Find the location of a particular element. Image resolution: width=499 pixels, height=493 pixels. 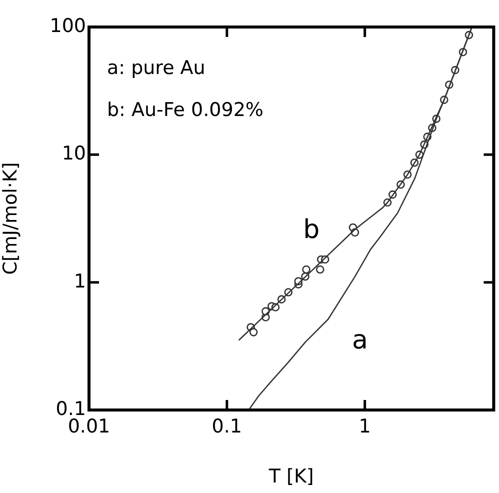

series-label: b is located at coordinates (311, 230).